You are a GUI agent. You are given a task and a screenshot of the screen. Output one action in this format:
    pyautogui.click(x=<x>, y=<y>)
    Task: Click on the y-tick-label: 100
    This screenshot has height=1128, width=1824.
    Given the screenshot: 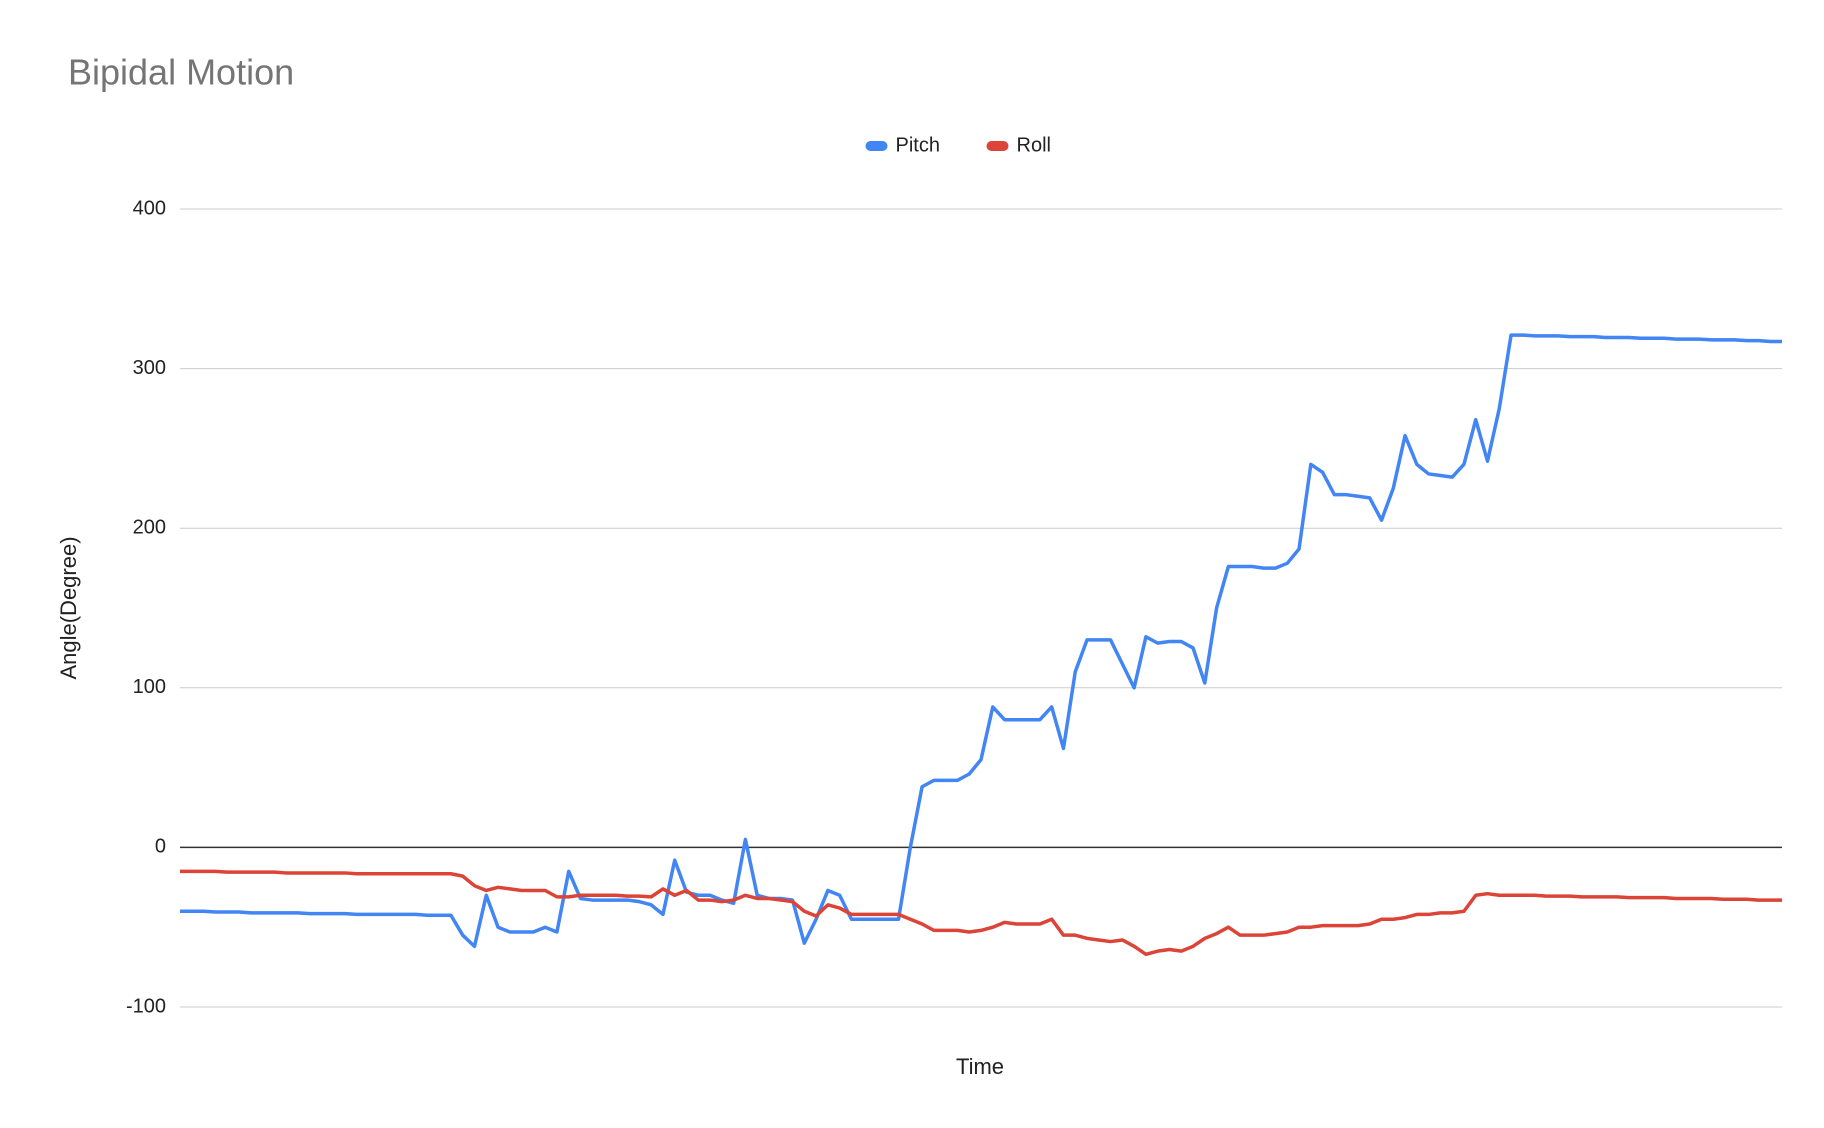 What is the action you would take?
    pyautogui.click(x=149, y=687)
    